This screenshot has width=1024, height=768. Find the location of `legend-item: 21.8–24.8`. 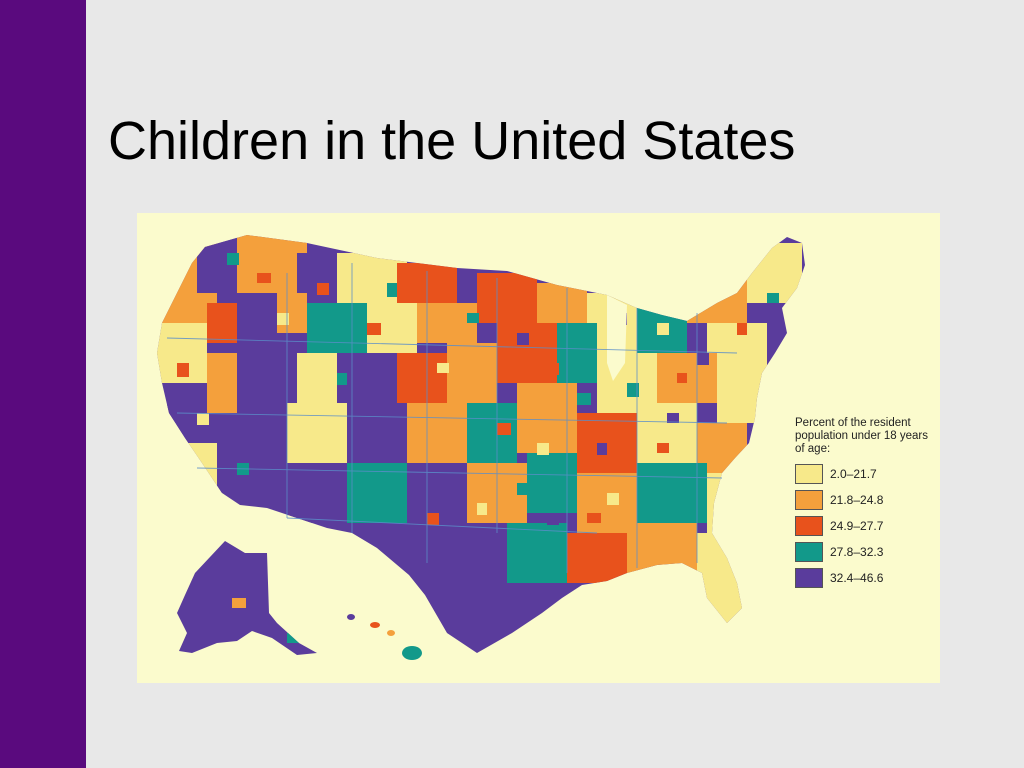

legend-item: 21.8–24.8 is located at coordinates (865, 500).